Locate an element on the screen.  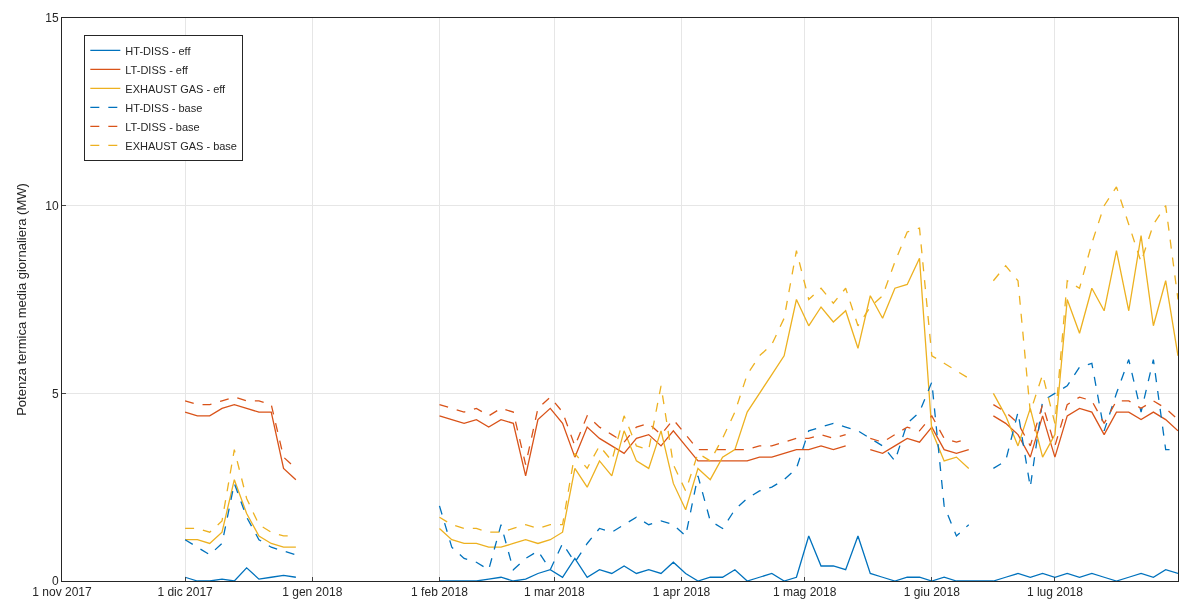
y-tick-label: 15 is located at coordinates (52, 18).